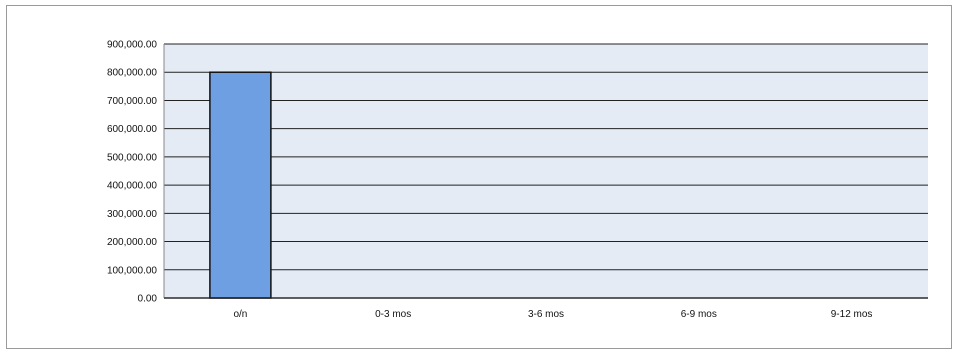 The height and width of the screenshot is (355, 960). I want to click on y-tick-label: 200,000.00, so click(132, 242).